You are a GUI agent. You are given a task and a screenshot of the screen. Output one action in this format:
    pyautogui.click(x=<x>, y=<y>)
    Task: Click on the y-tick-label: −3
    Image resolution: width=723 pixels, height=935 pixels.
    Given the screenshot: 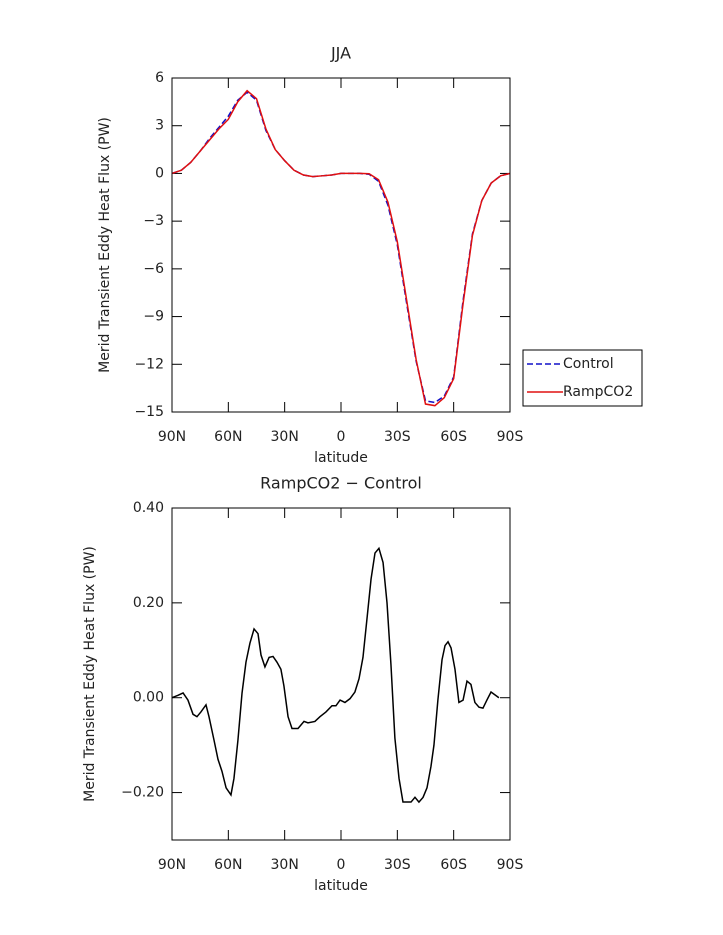 What is the action you would take?
    pyautogui.click(x=153, y=221)
    